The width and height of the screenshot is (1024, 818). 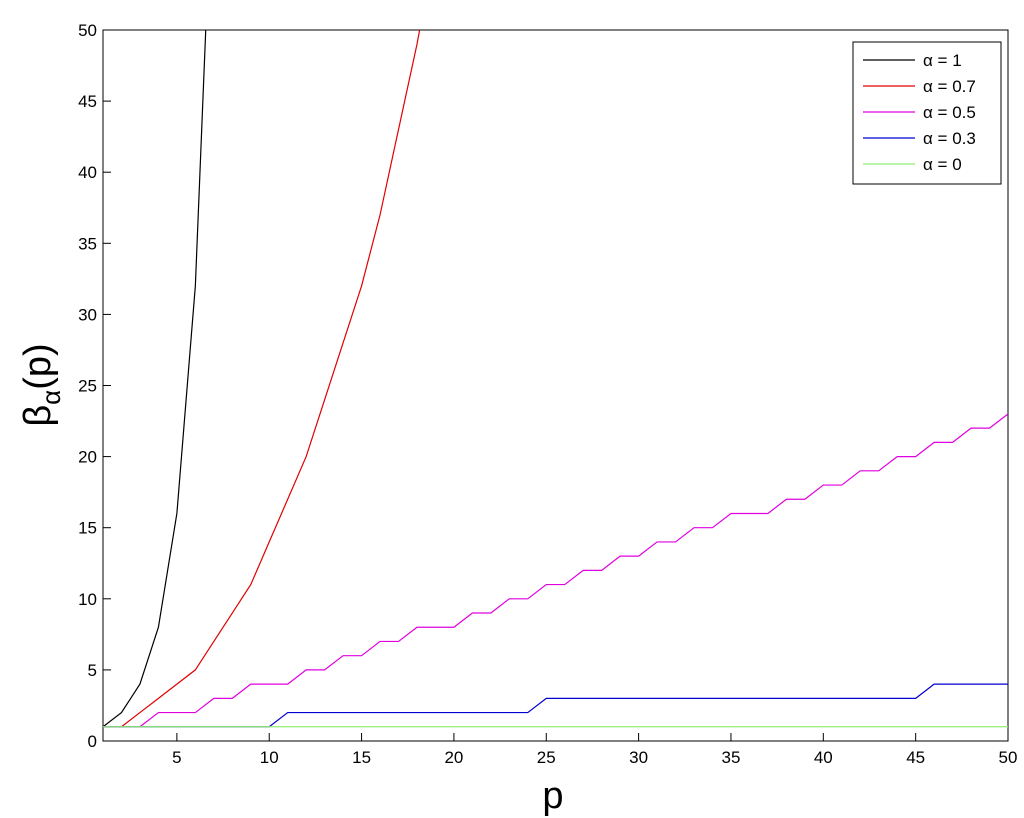 What do you see at coordinates (87, 599) in the screenshot?
I see `y-tick-label: 10` at bounding box center [87, 599].